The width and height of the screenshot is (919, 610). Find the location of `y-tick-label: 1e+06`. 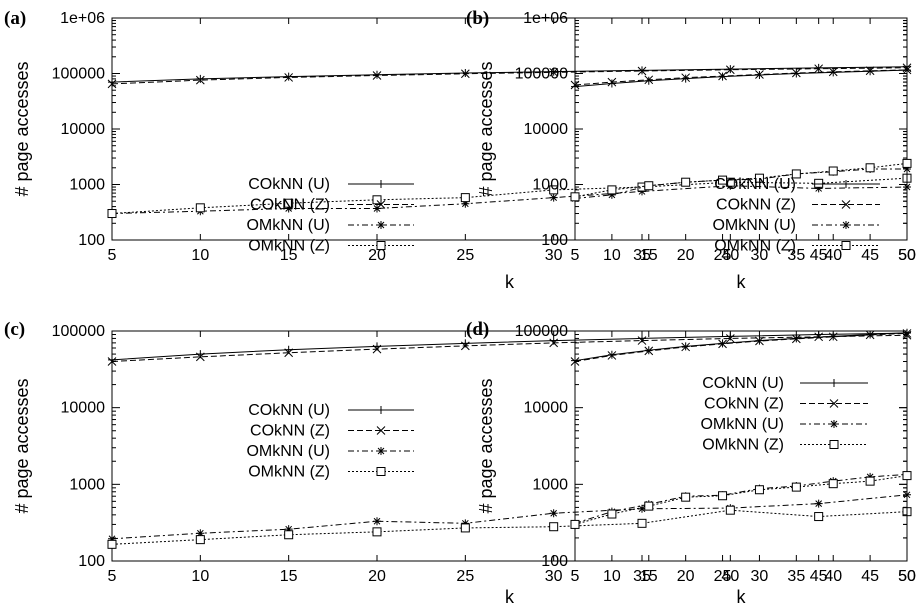

y-tick-label: 1e+06 is located at coordinates (82, 18).